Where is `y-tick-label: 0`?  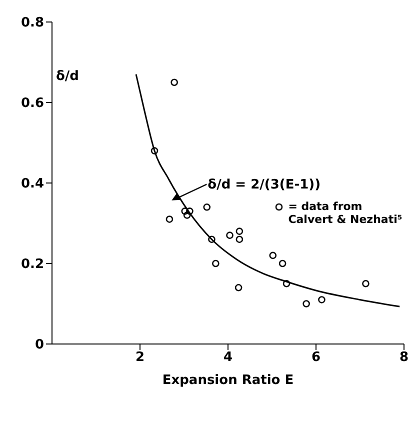 y-tick-label: 0 is located at coordinates (39, 345).